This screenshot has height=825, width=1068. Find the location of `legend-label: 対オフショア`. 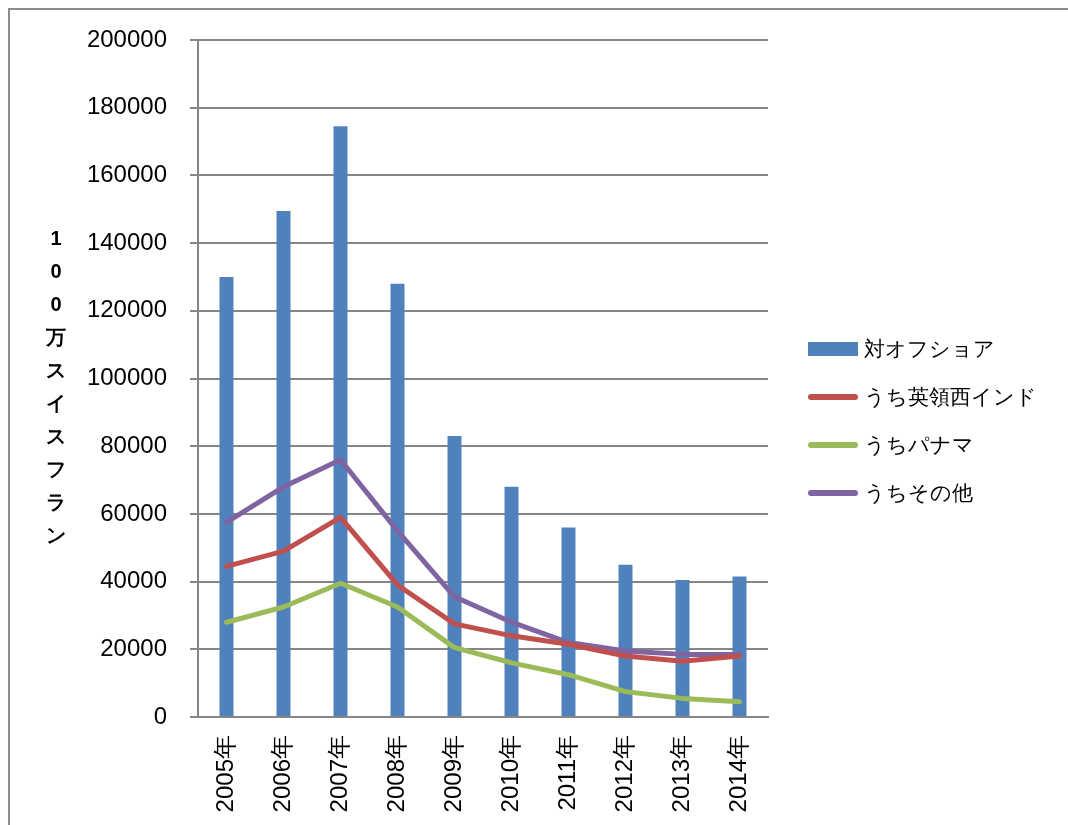

legend-label: 対オフショア is located at coordinates (929, 348).